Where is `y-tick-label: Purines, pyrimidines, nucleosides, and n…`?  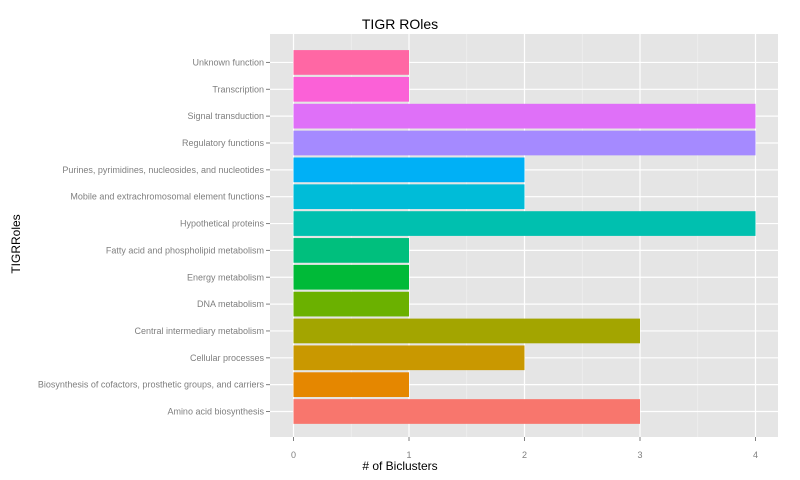 y-tick-label: Purines, pyrimidines, nucleosides, and n… is located at coordinates (163, 170).